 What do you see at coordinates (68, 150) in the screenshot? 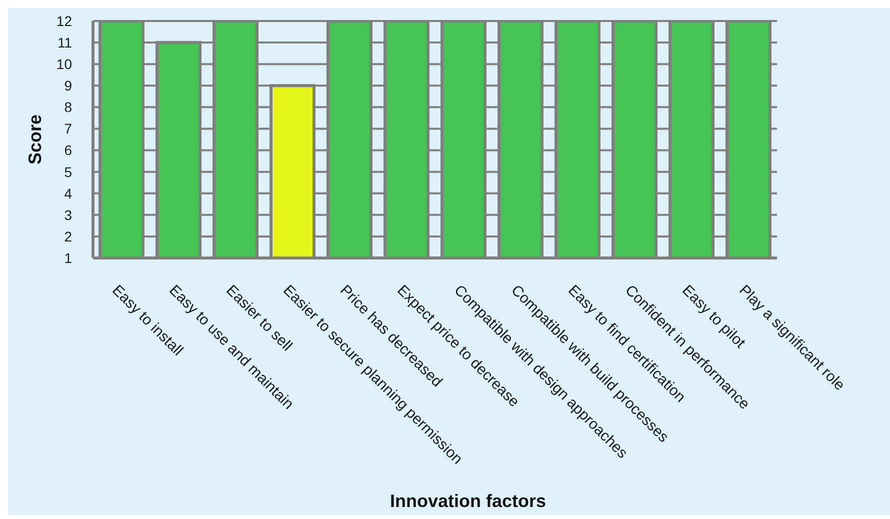
I see `y-tick-label: 6` at bounding box center [68, 150].